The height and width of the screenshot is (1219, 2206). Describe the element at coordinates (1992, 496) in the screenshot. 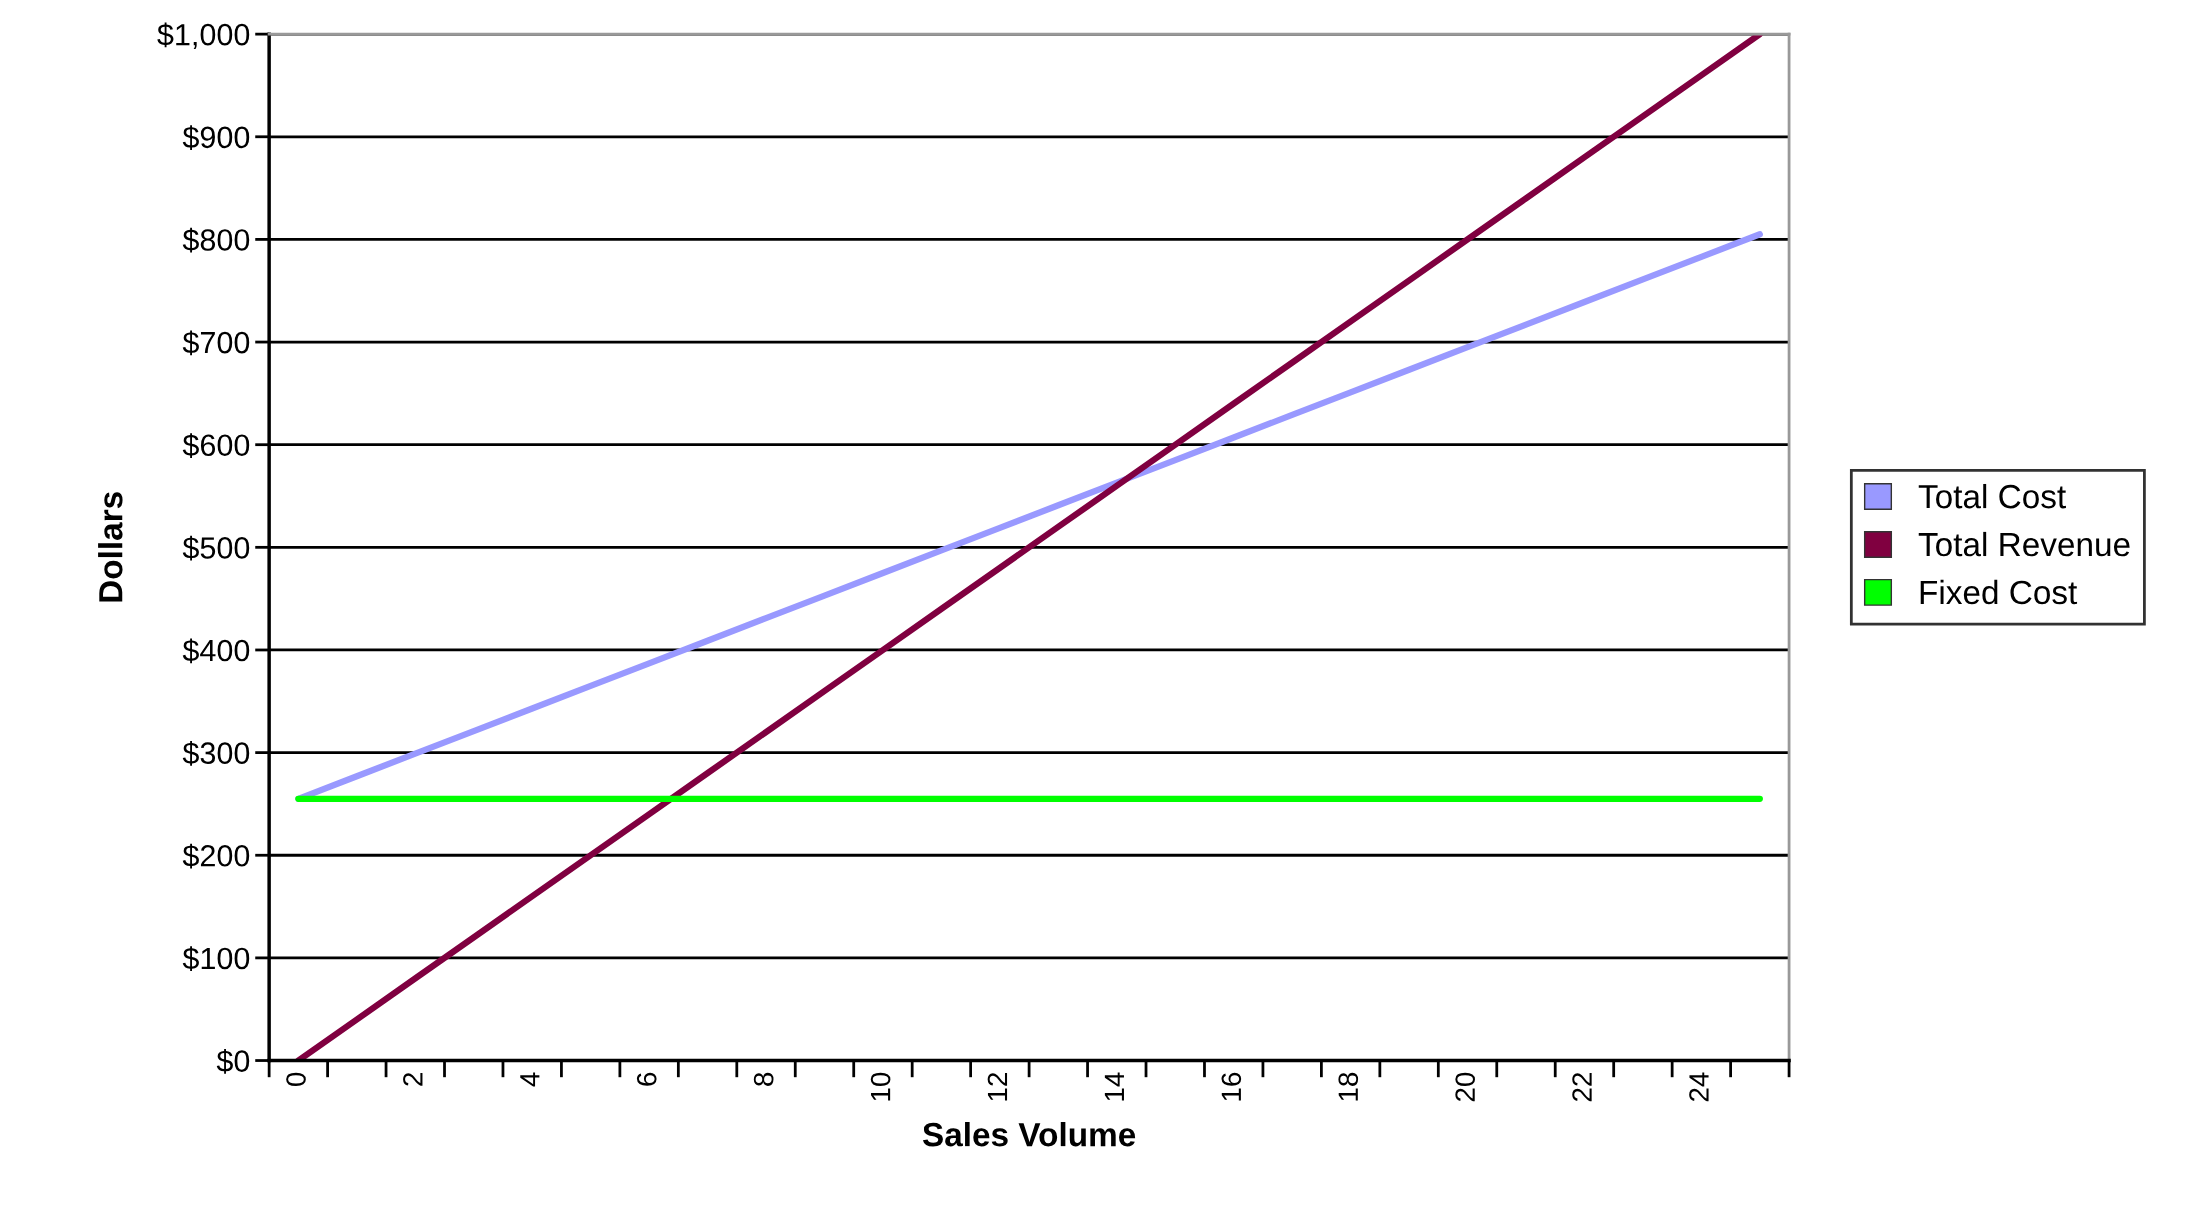

I see `legend-label: Total Cost` at that location.